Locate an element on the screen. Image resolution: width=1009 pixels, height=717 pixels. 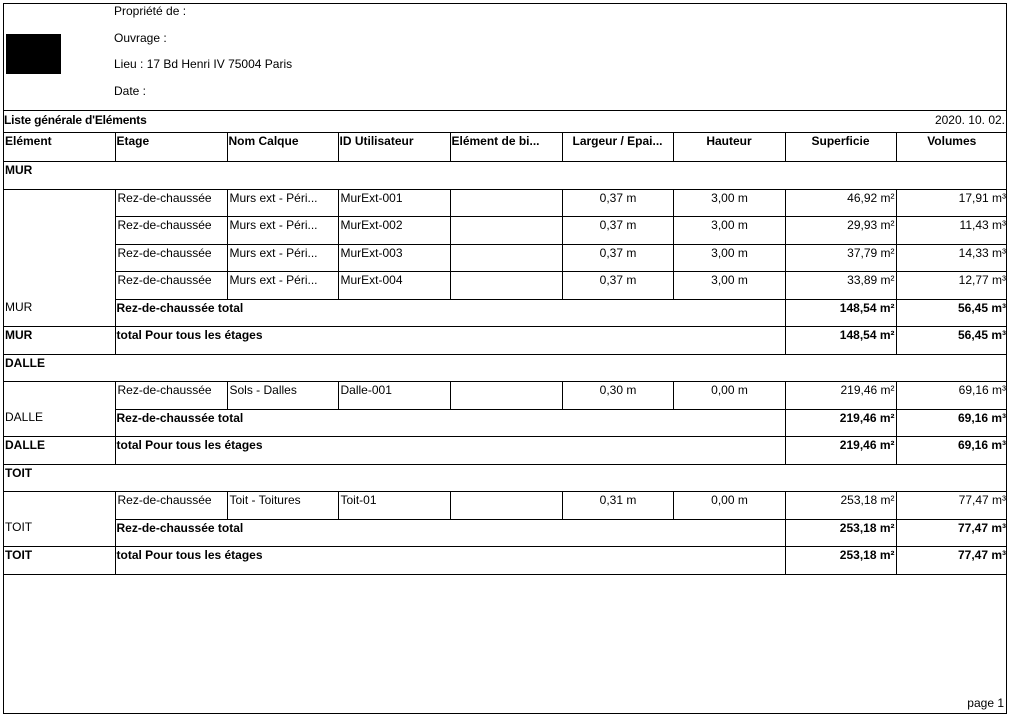
row-cell: 77,47 m³ is located at coordinates (951, 505).